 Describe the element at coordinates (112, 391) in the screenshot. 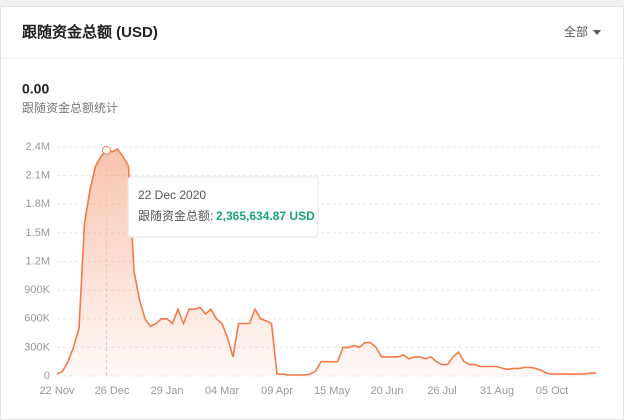

I see `x-tick-label: 26 Dec` at that location.